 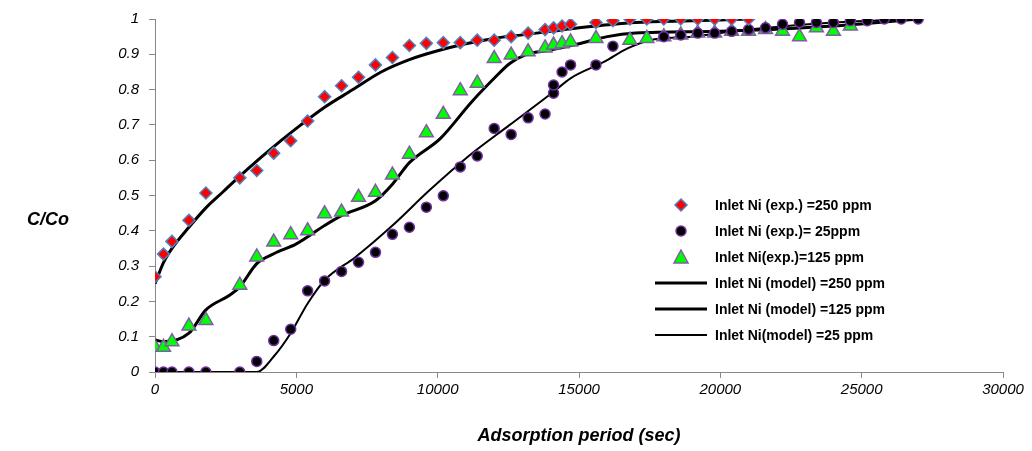 I want to click on legend-label: Inlet Ni (exp.)= 25ppm, so click(x=788, y=231).